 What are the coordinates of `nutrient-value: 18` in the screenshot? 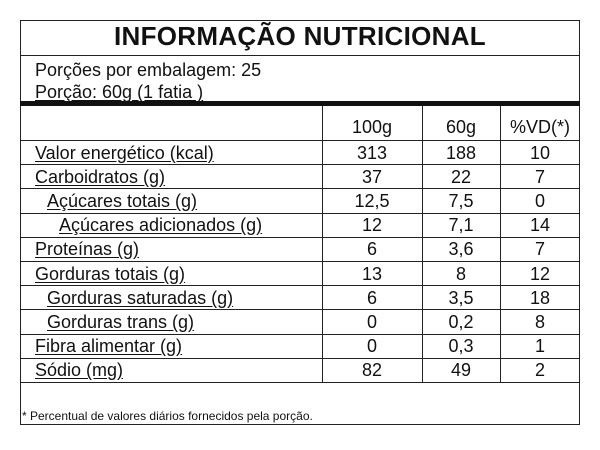 It's located at (540, 297).